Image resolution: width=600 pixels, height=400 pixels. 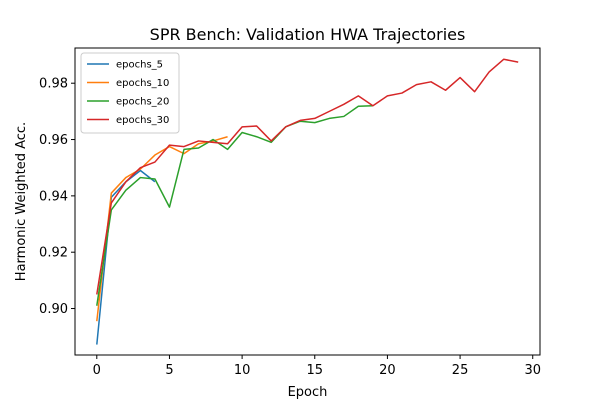 I want to click on y-tick-label: 0.92, so click(x=53, y=253).